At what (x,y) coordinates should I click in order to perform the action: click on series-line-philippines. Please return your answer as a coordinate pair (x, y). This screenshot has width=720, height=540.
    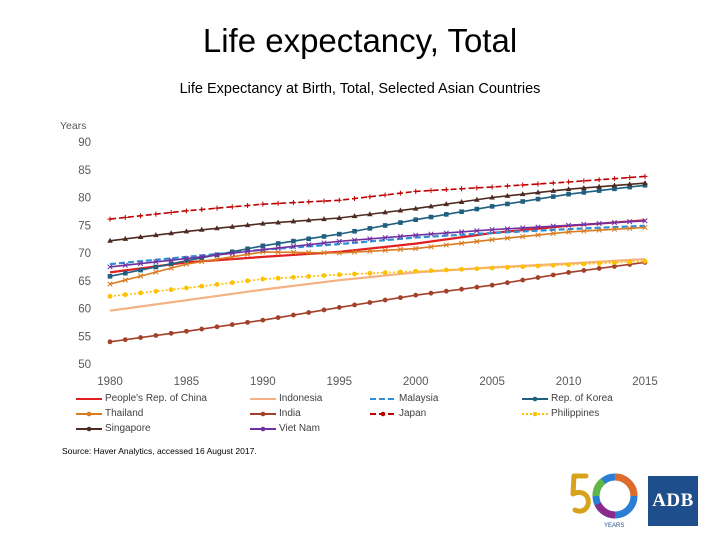
    Looking at the image, I should click on (377, 279).